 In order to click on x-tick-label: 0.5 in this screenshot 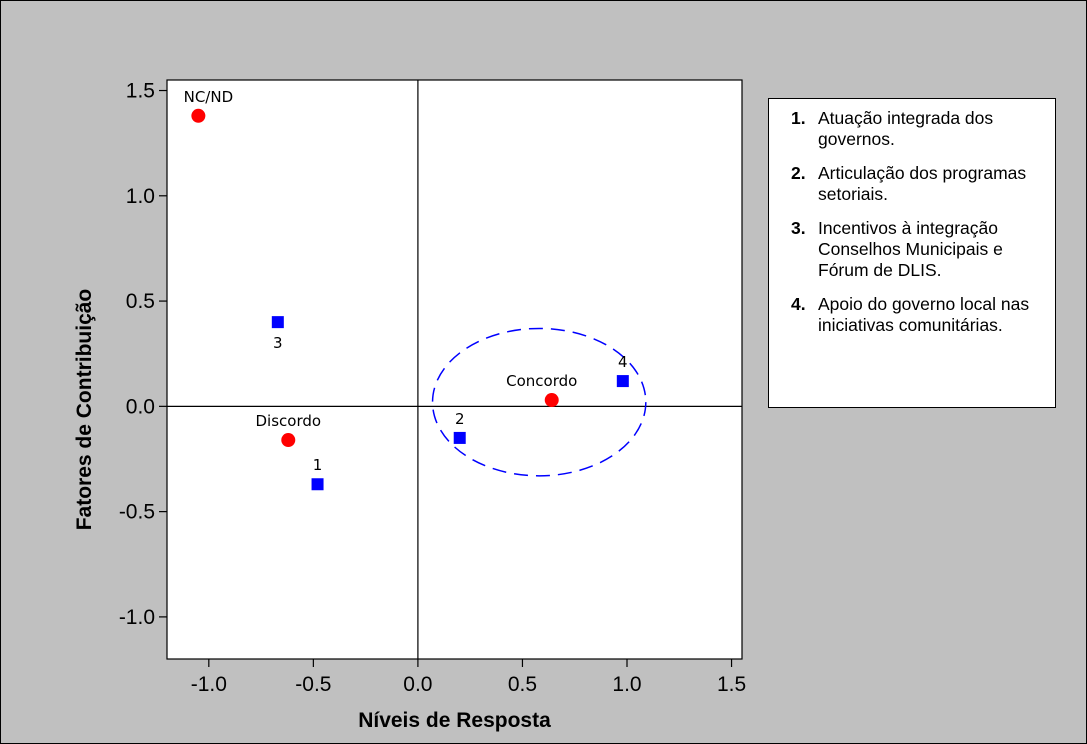, I will do `click(522, 684)`.